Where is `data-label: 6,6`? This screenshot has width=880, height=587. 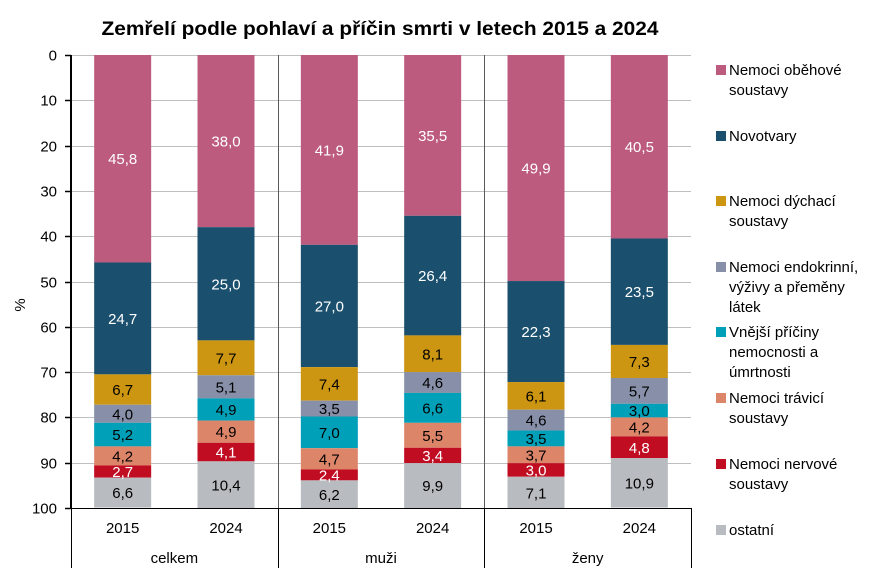 data-label: 6,6 is located at coordinates (432, 408).